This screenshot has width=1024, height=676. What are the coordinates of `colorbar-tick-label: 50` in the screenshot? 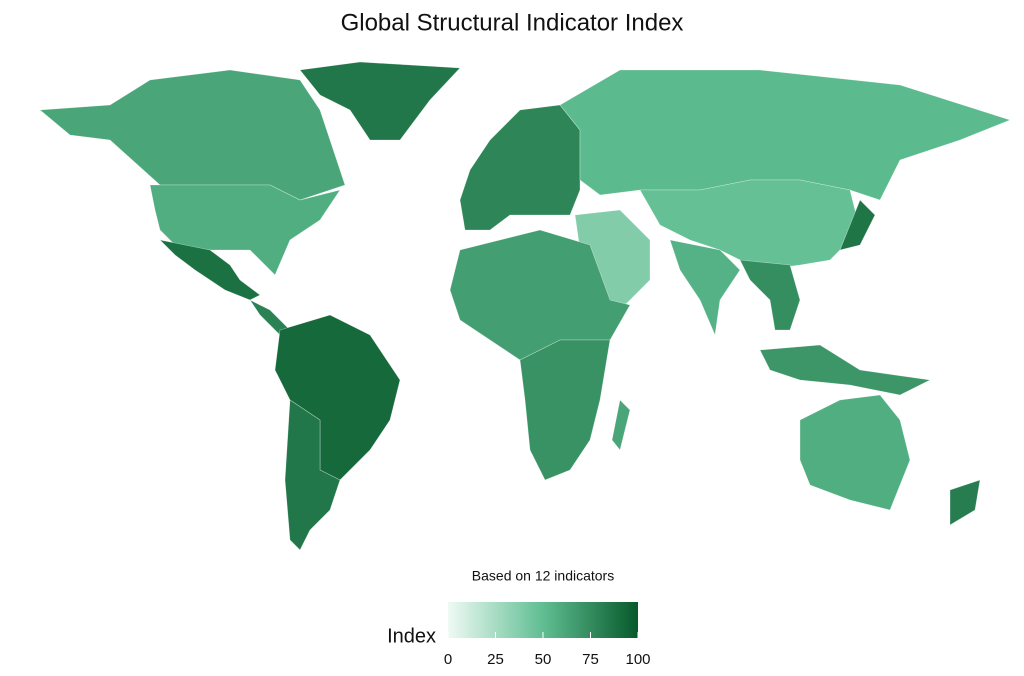 It's located at (543, 659).